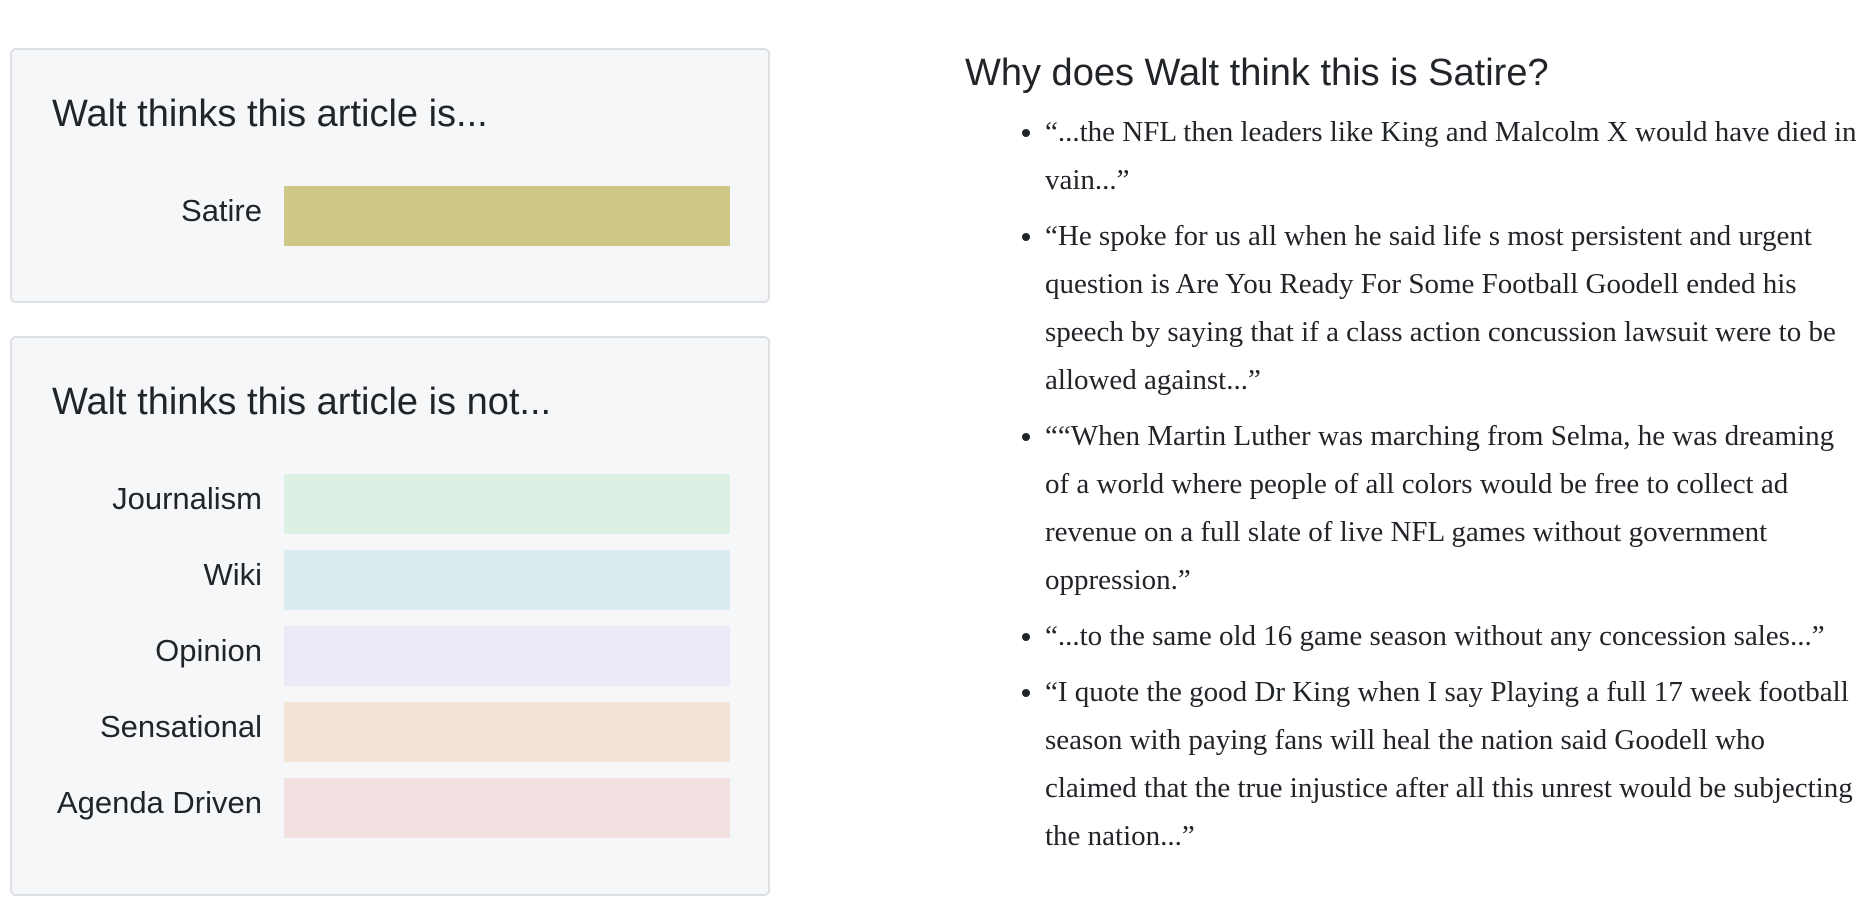 Image resolution: width=1862 pixels, height=916 pixels. I want to click on category-row-journalism: Journalism, so click(390, 504).